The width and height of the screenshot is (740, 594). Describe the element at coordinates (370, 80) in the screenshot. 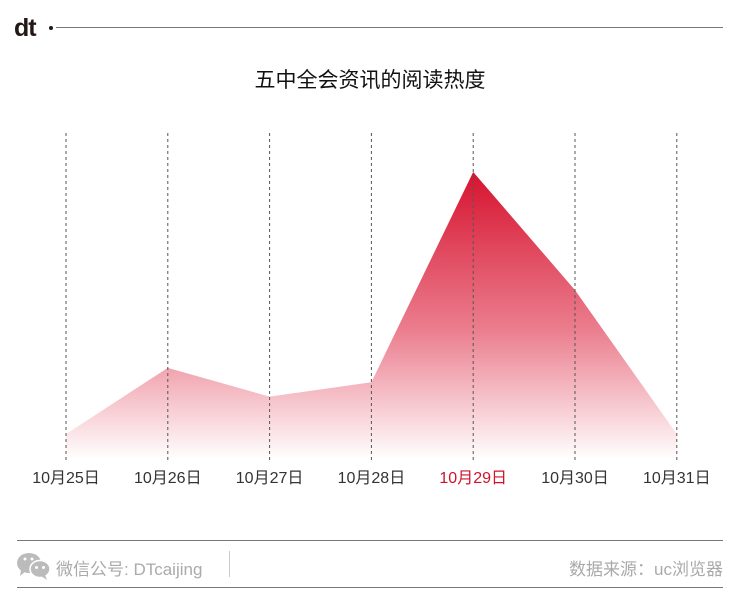

I see `chart-title: 五中全会资讯的阅读热度` at that location.